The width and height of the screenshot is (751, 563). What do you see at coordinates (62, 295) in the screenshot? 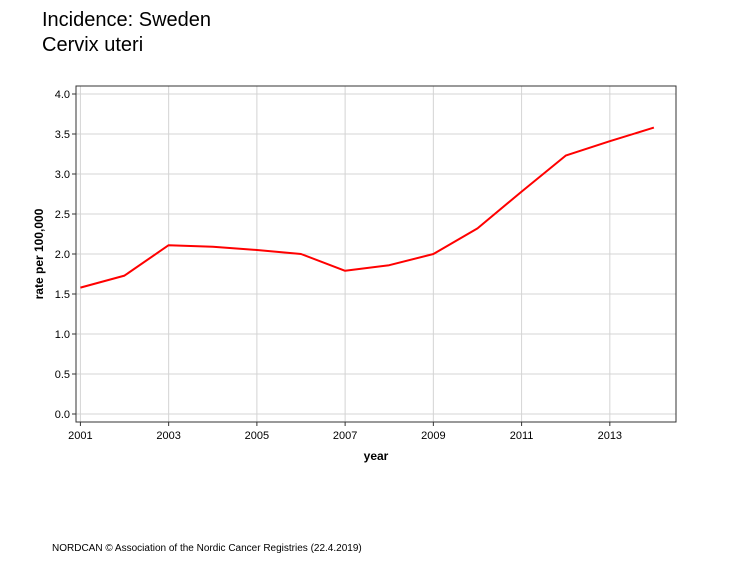
I see `y-tick-label: 1.5` at bounding box center [62, 295].